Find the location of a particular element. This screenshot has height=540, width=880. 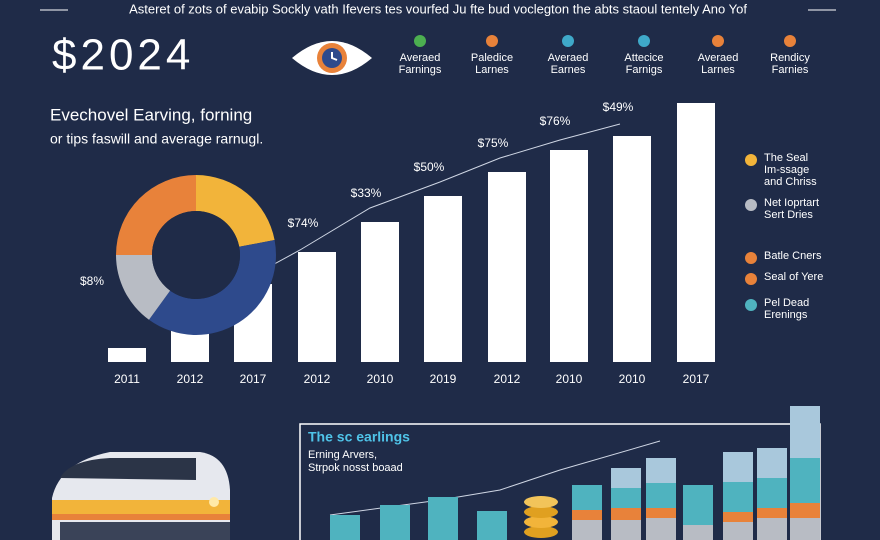

value-label: $33% is located at coordinates (366, 193).